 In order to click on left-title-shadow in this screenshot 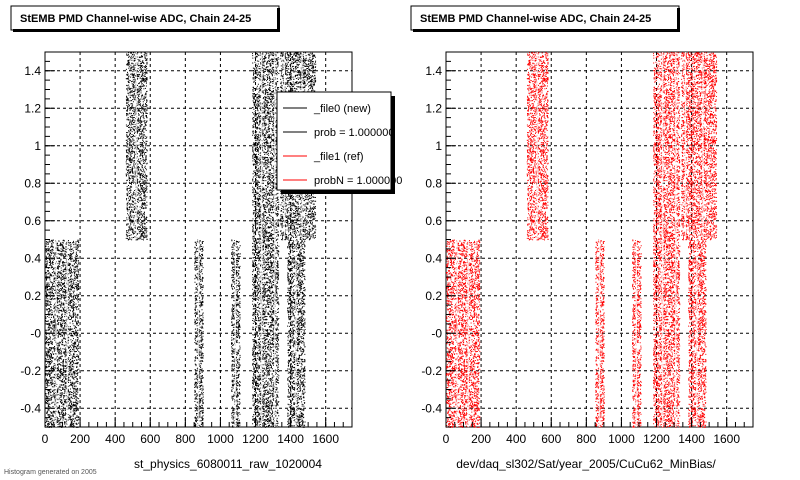, I will do `click(278, 20)`.